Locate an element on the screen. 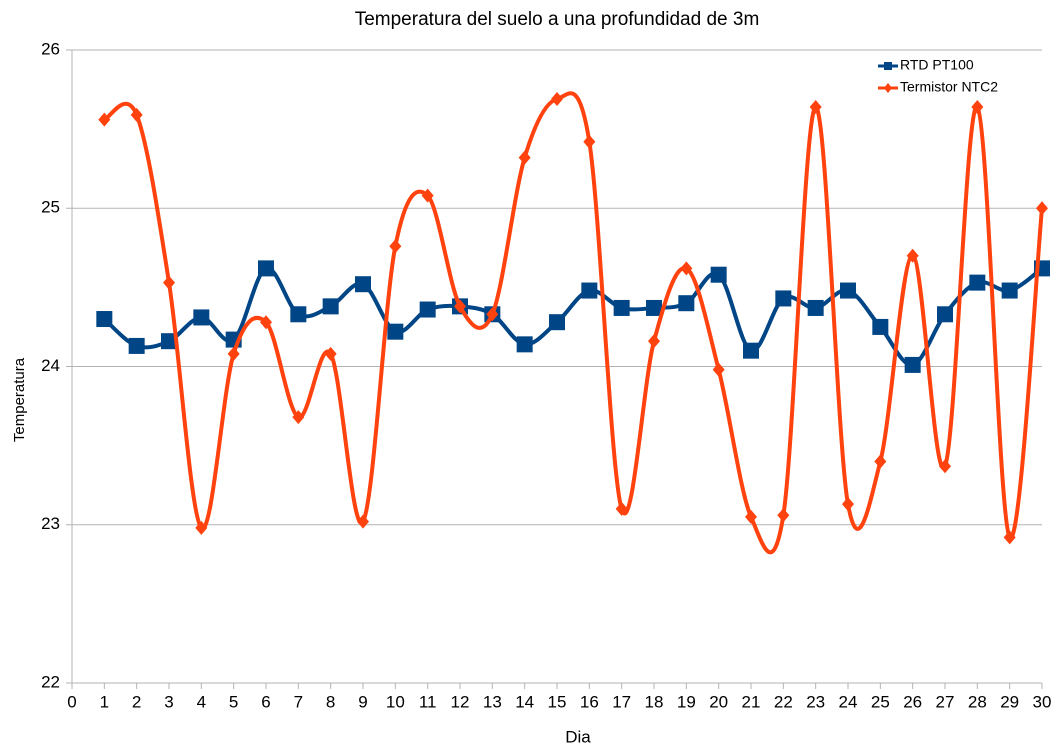 This screenshot has height=749, width=1058. x-tick-label: 21 is located at coordinates (751, 701).